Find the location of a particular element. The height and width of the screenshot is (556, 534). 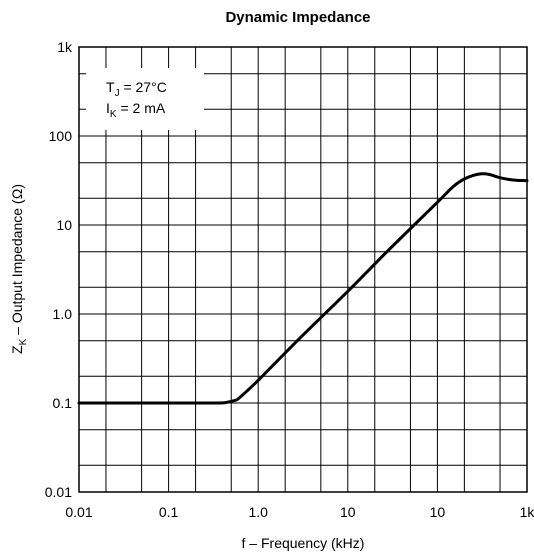

y-tick-label: 0.01 is located at coordinates (58, 492).